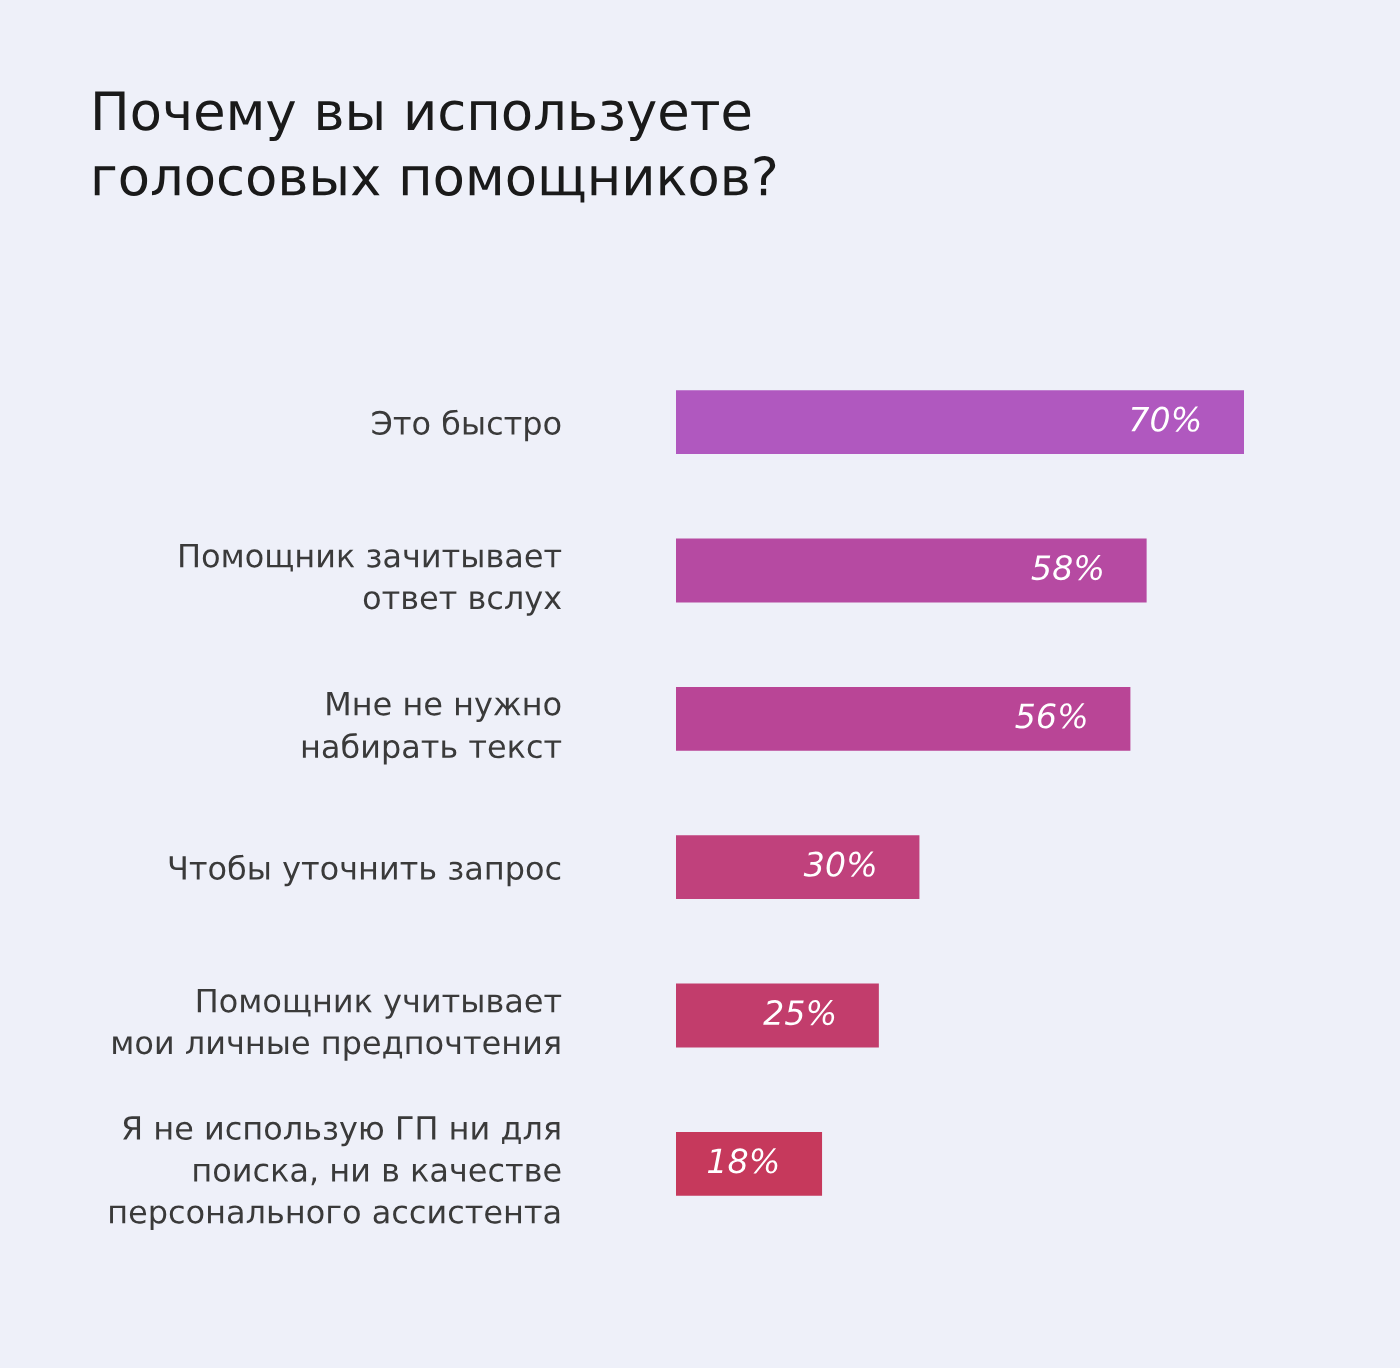 The width and height of the screenshot is (1400, 1368). Describe the element at coordinates (432, 728) in the screenshot. I see `y-tick-label: Мне не нужно набирать текст` at that location.